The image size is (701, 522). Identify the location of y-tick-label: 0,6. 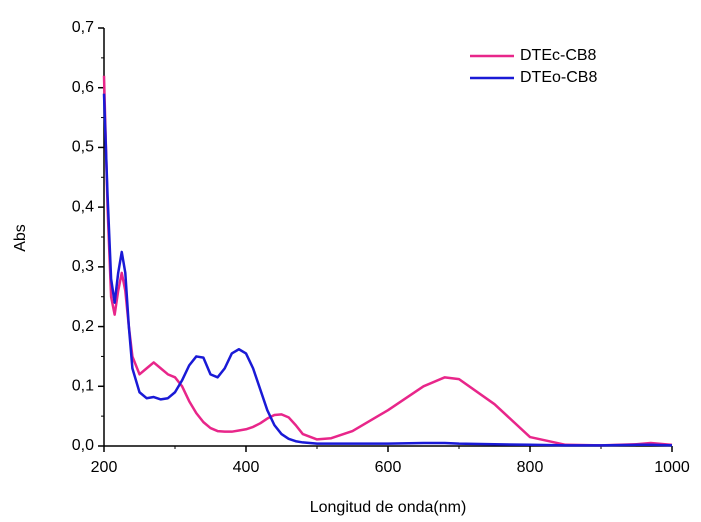
(83, 87).